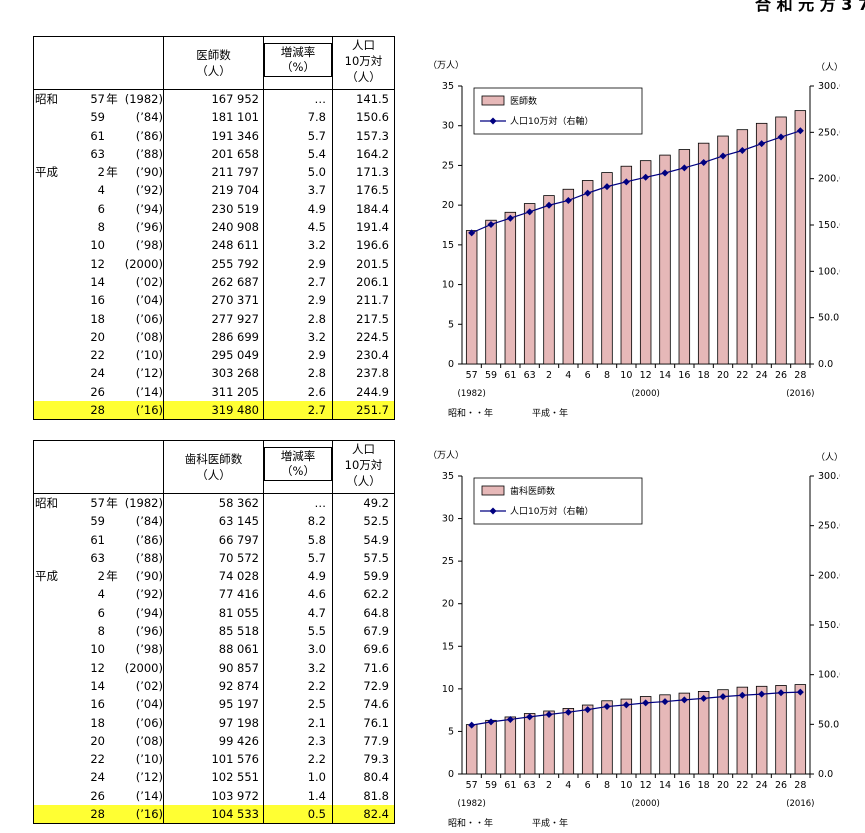 The image size is (865, 833). I want to click on x-year-label: (2016), so click(800, 804).